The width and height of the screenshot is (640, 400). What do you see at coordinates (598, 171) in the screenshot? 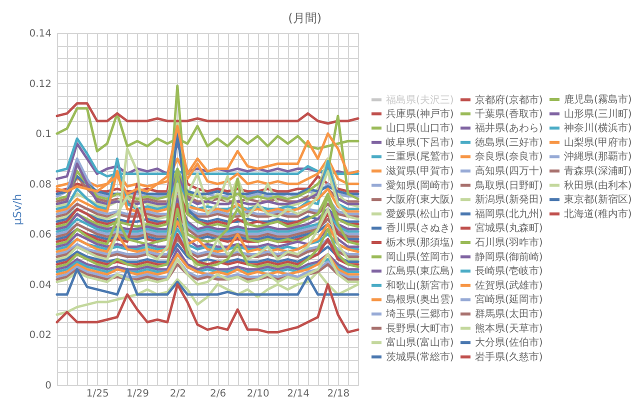
I see `legend-label: 青森県(深浦町)` at bounding box center [598, 171].